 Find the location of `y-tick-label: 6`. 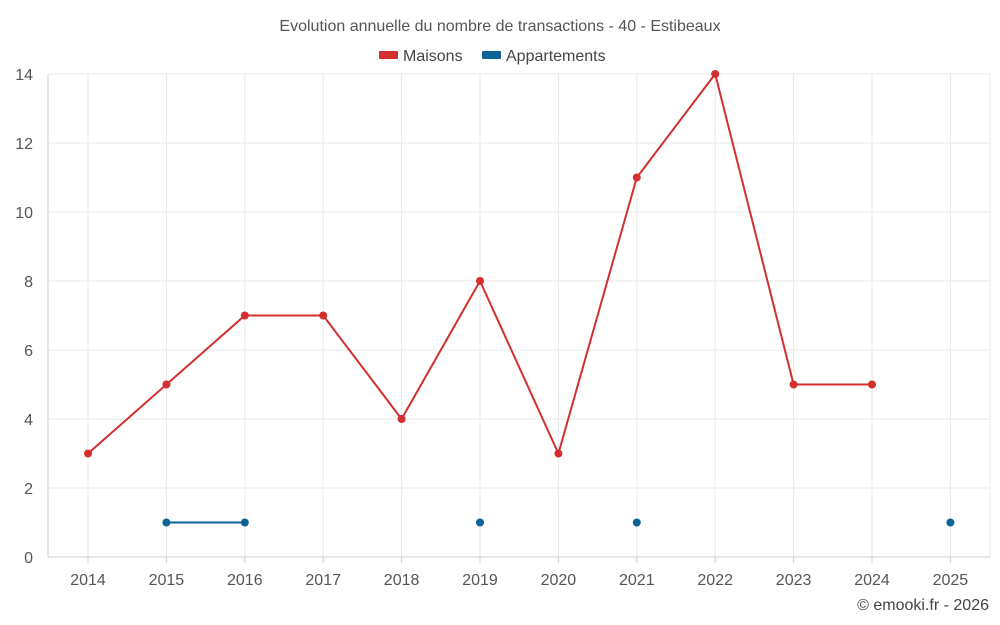

y-tick-label: 6 is located at coordinates (28, 351).